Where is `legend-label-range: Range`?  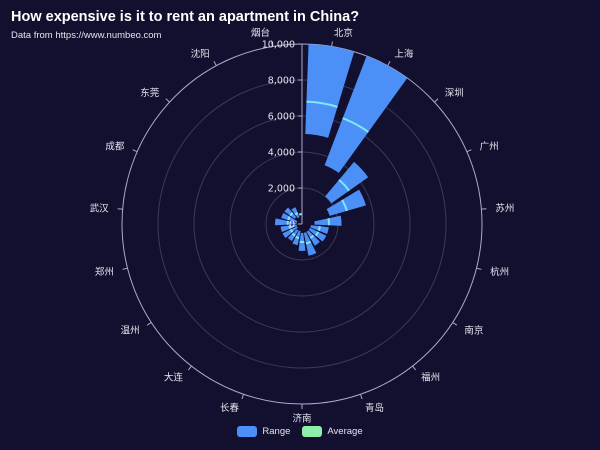
legend-label-range: Range is located at coordinates (276, 431).